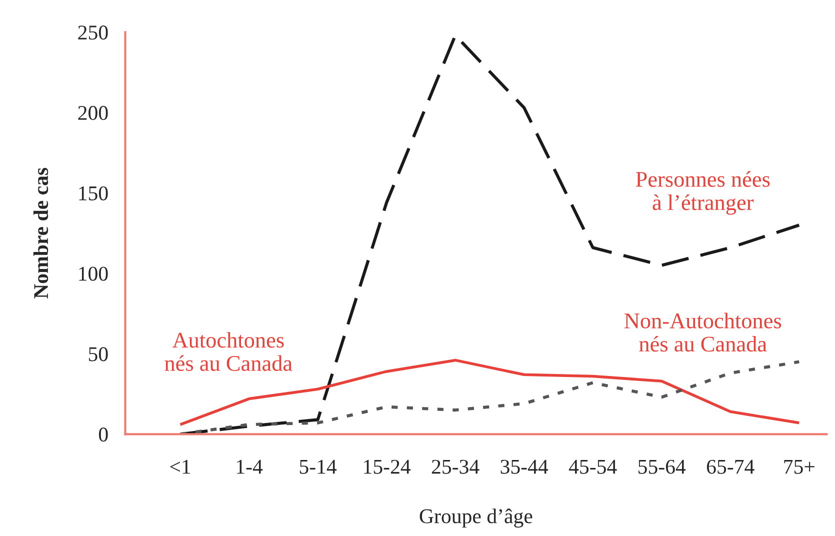 The height and width of the screenshot is (536, 835). Describe the element at coordinates (98, 354) in the screenshot. I see `y-tick-label: 50` at that location.